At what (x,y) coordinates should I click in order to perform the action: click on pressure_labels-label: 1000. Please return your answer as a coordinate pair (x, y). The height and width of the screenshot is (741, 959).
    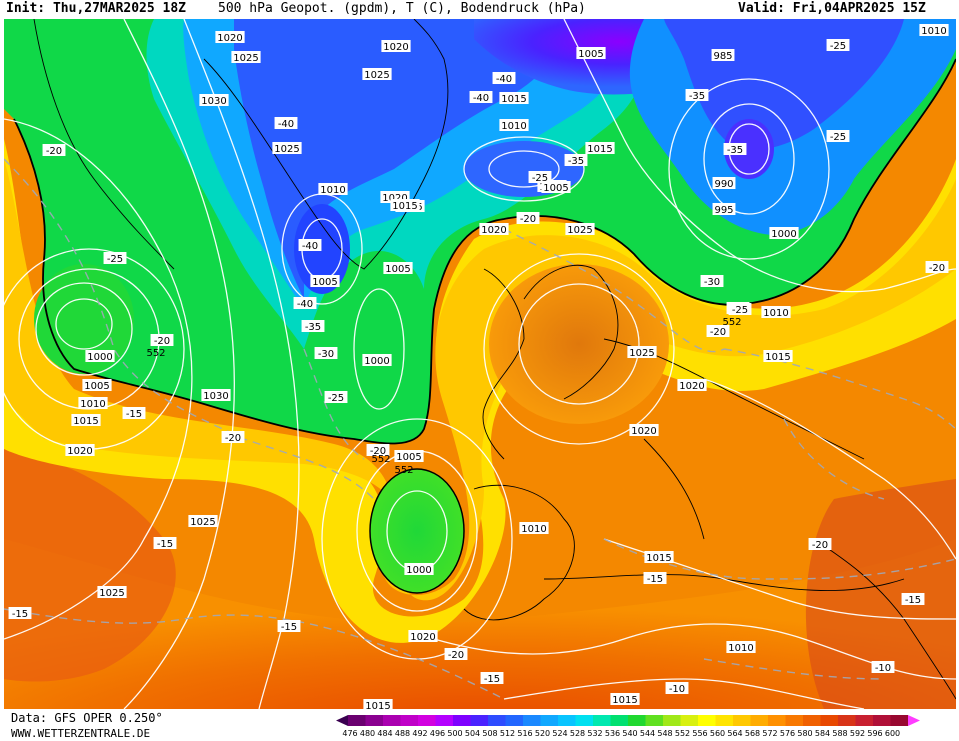
    Looking at the image, I should click on (419, 569).